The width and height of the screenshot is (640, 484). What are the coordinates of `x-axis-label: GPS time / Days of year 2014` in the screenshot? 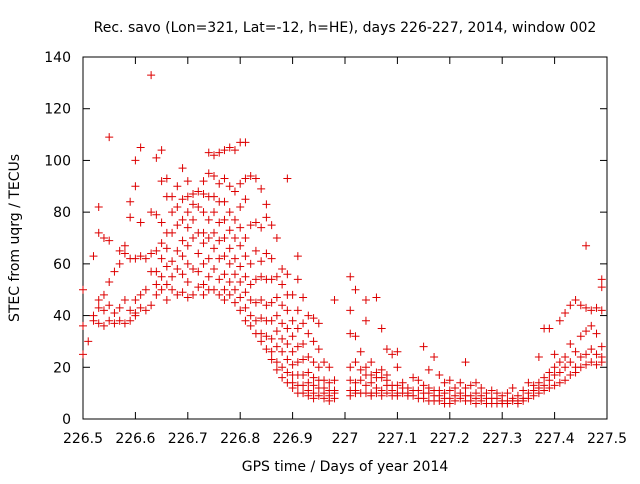 It's located at (345, 467).